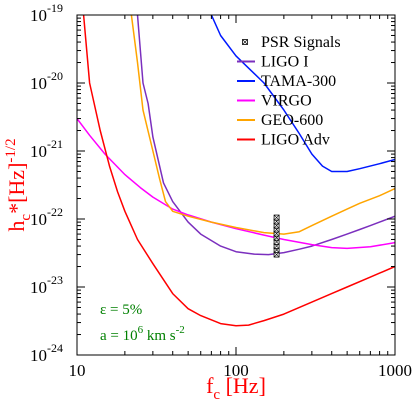 The image size is (415, 415). What do you see at coordinates (236, 388) in the screenshot?
I see `x-axis-label: fc [Hz]` at bounding box center [236, 388].